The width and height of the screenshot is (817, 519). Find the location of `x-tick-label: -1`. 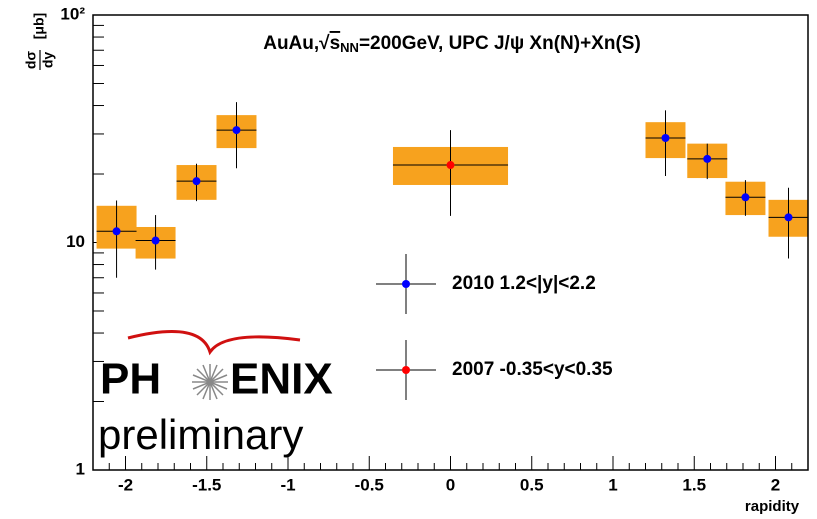

x-tick-label: -1 is located at coordinates (287, 484).